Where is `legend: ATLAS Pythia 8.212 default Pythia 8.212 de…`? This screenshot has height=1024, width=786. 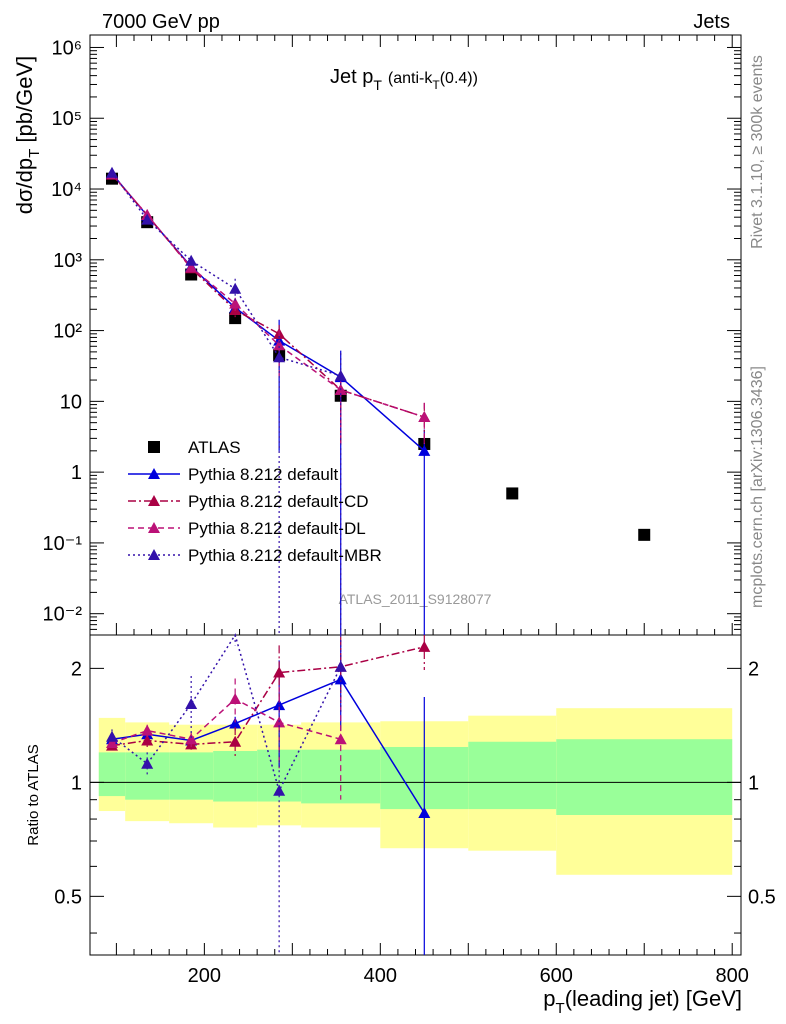 legend: ATLAS Pythia 8.212 default Pythia 8.212 de… is located at coordinates (255, 501).